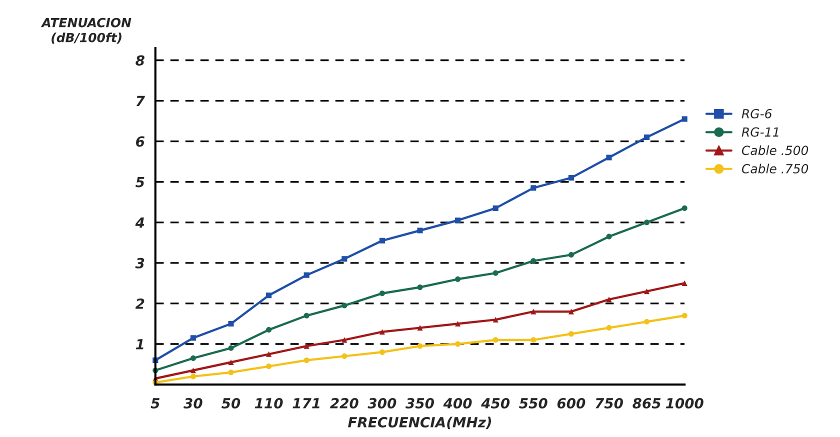 The height and width of the screenshot is (437, 840). What do you see at coordinates (140, 182) in the screenshot?
I see `y-tick-label: 5` at bounding box center [140, 182].